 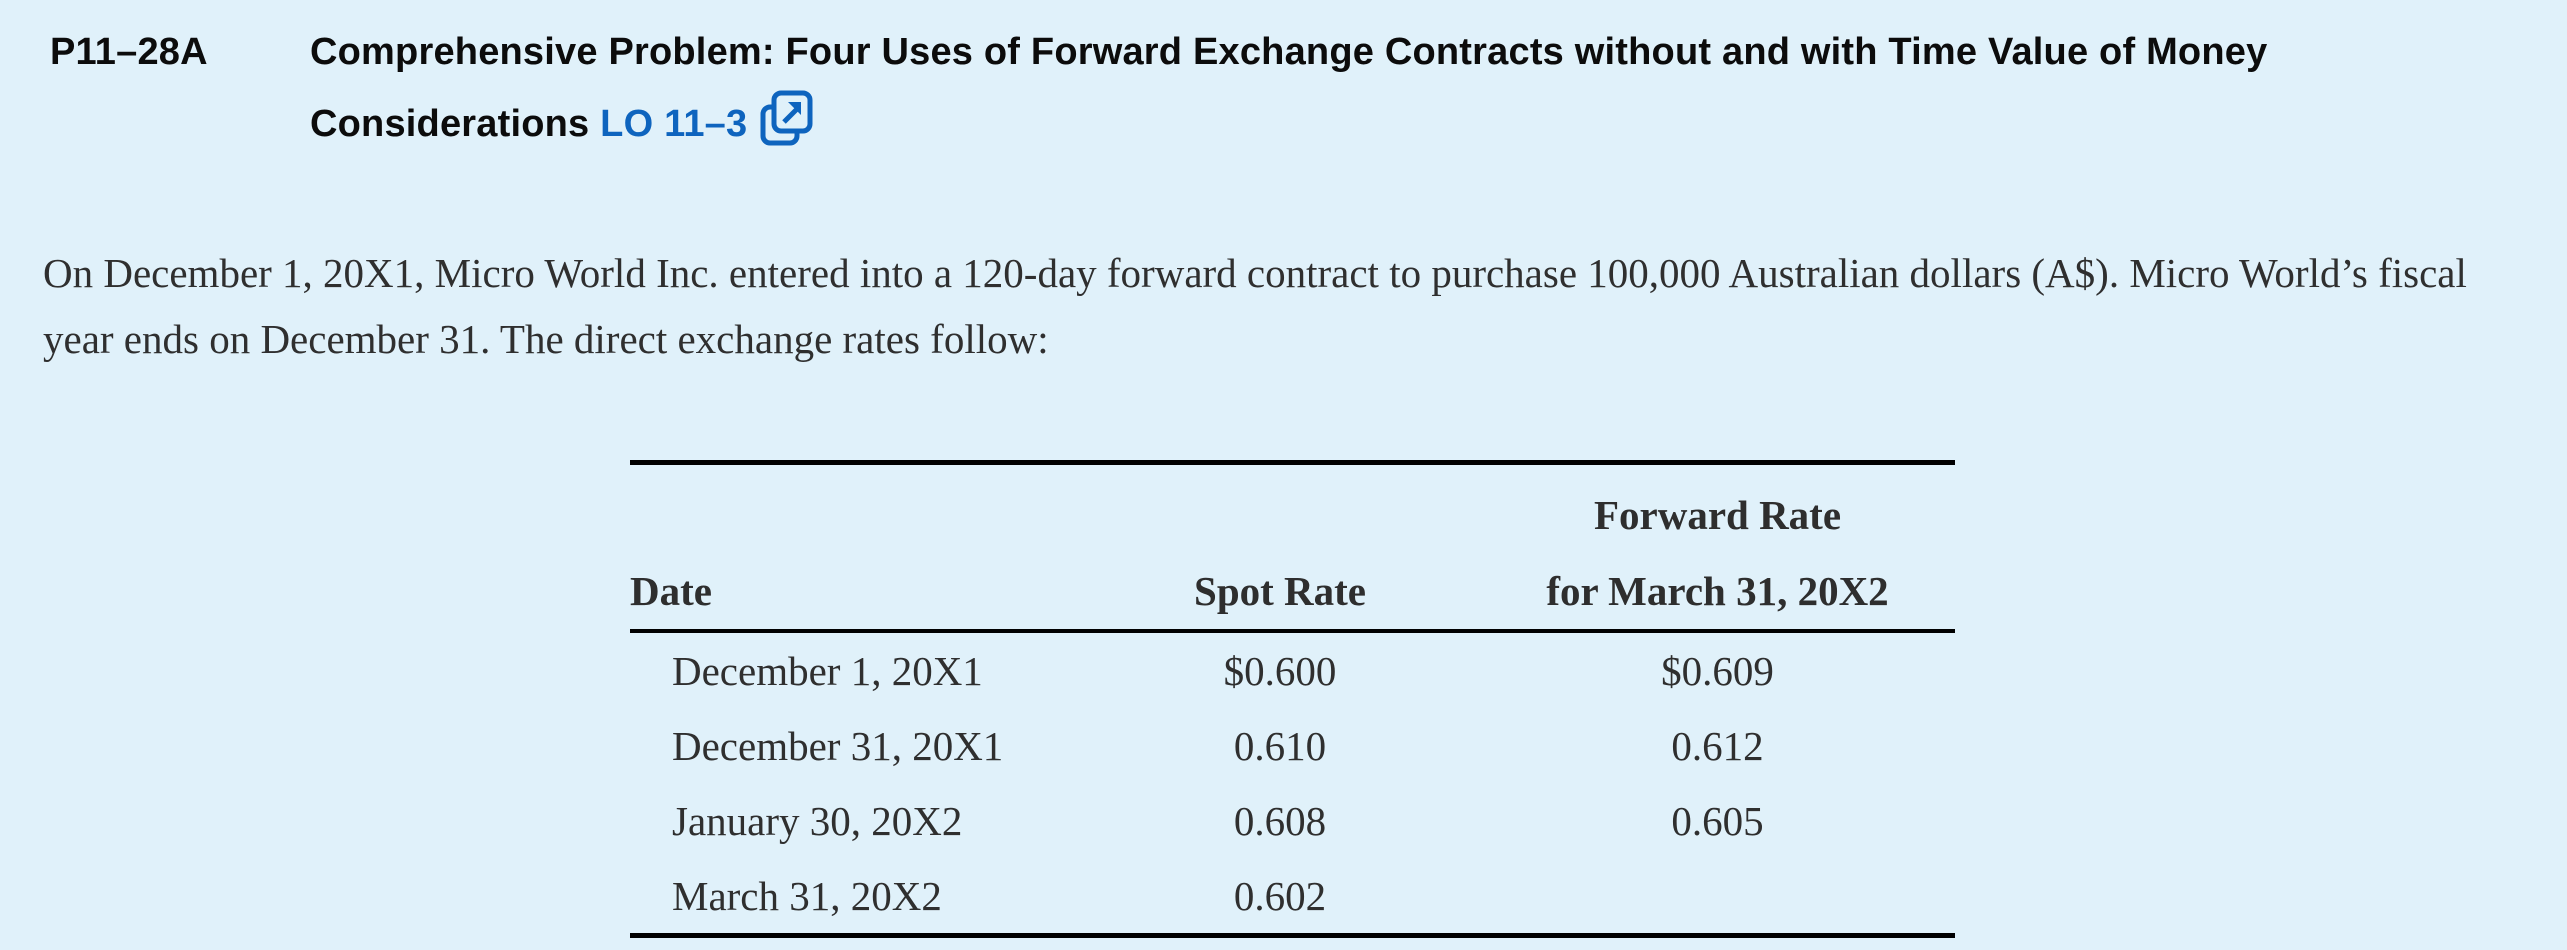 I want to click on cell-date: January 30, 20X2, so click(x=817, y=820).